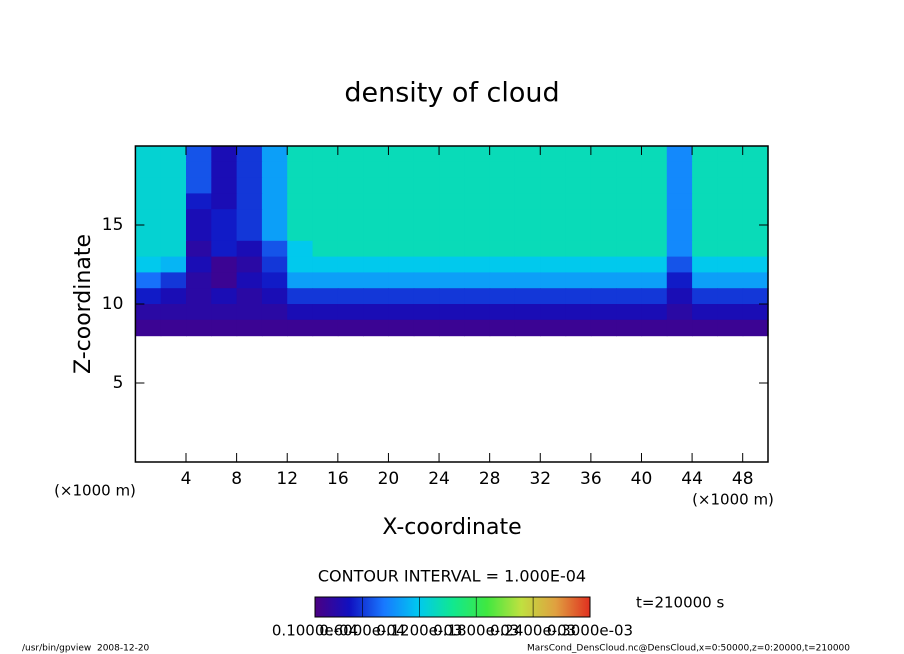 Image resolution: width=904 pixels, height=654 pixels. I want to click on colorbar-tick-label: 0.3000e-03, so click(590, 631).